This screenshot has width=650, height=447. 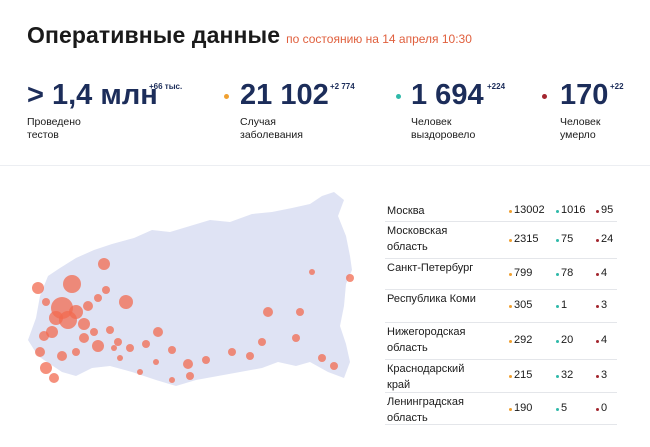 I want to click on region-row: Санкт-Петербург 799 78 4, so click(x=501, y=274).